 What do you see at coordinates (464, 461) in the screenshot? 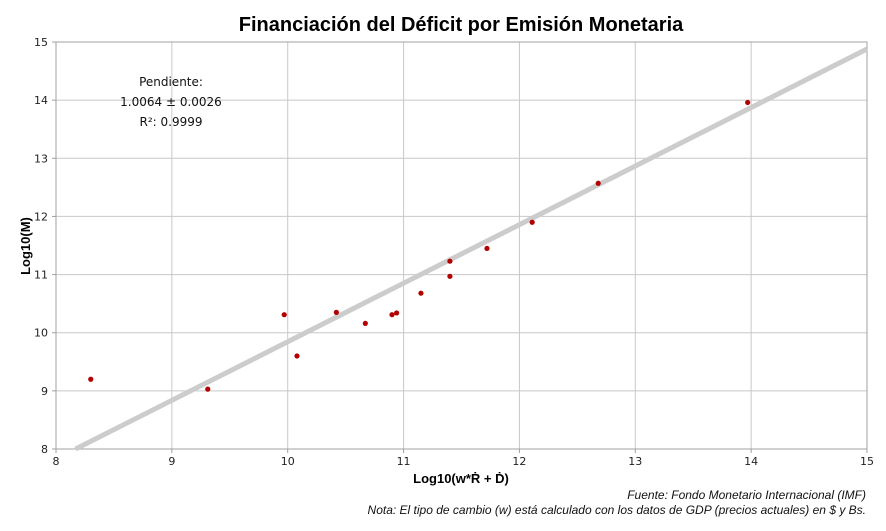
I see `x-tick-labels: 8 9 10 11 12 13 14 15` at bounding box center [464, 461].